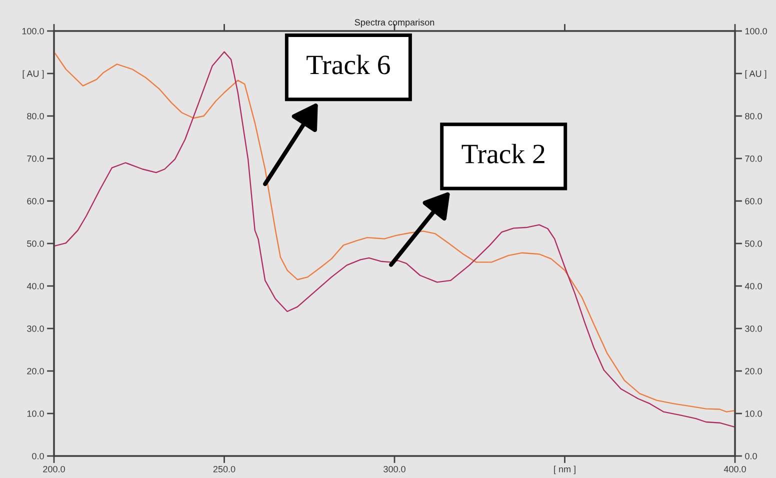  I want to click on y2-tick-label: 10.0, so click(753, 413).